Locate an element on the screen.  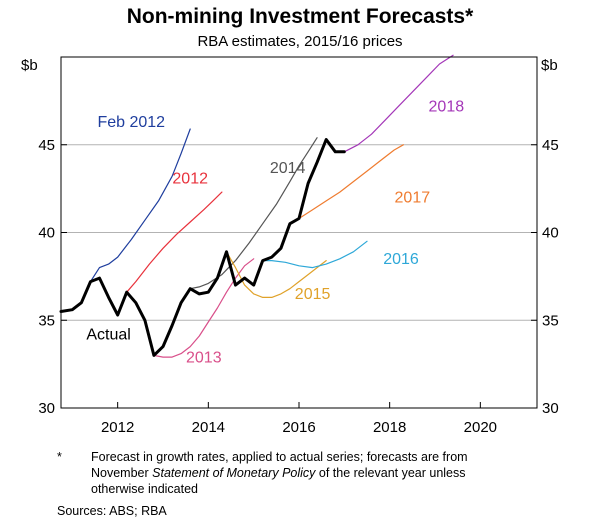
series-line-2016 is located at coordinates (315, 254).